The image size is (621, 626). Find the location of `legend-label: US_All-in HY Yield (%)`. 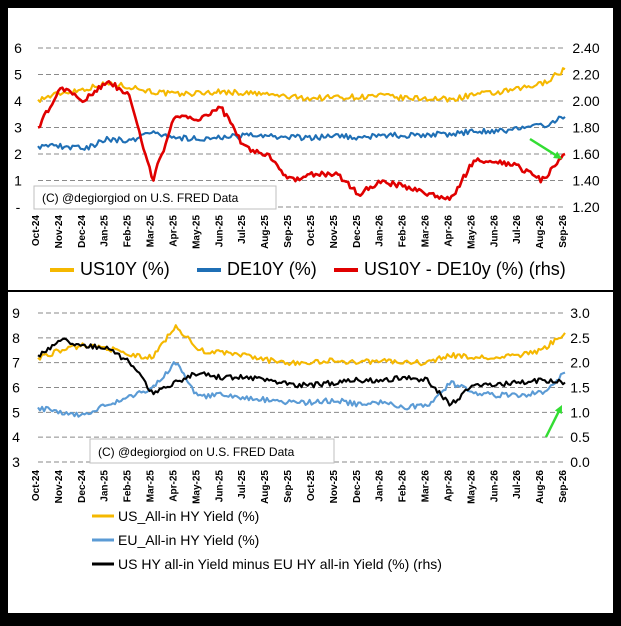

legend-label: US_All-in HY Yield (%) is located at coordinates (188, 516).